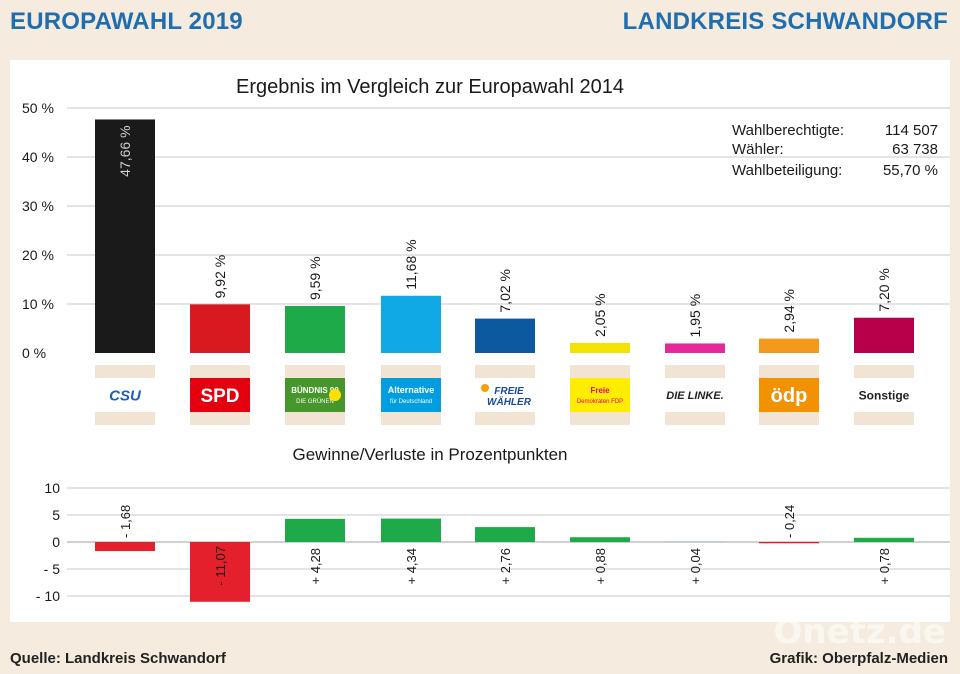  I want to click on logo-text: SPD, so click(219, 396).